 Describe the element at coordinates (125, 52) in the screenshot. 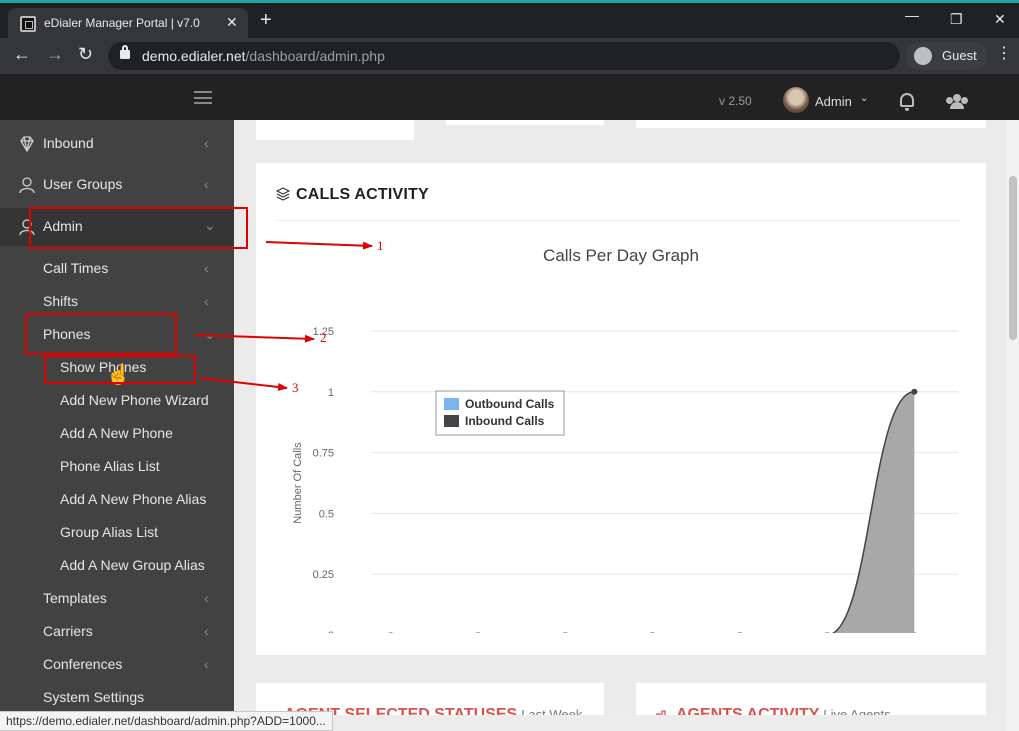

I see `lock-icon` at that location.